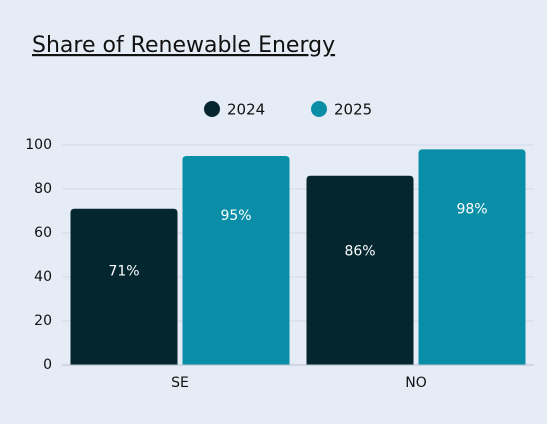 Image resolution: width=547 pixels, height=424 pixels. What do you see at coordinates (359, 251) in the screenshot?
I see `value-label: 86%` at bounding box center [359, 251].